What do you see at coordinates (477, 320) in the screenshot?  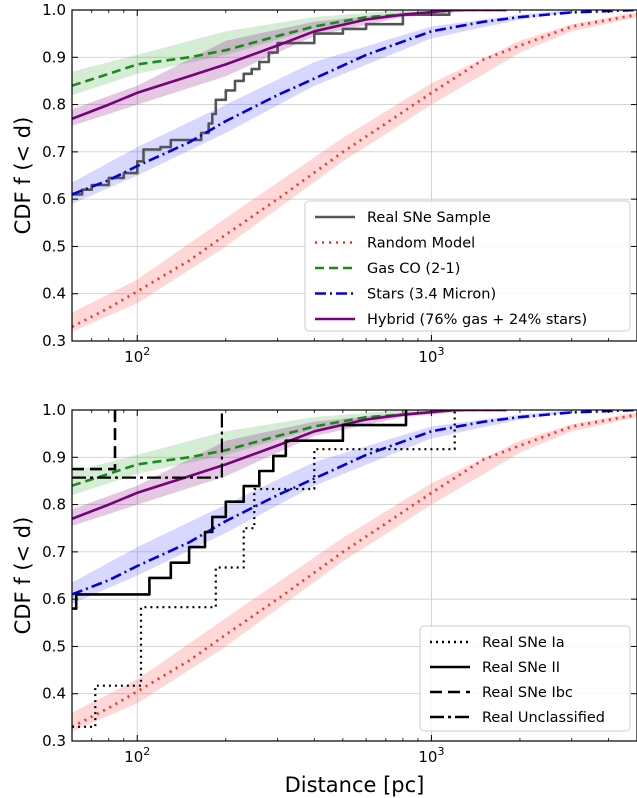 I see `legend-label: Hybrid (76% gas + 24% stars)` at bounding box center [477, 320].